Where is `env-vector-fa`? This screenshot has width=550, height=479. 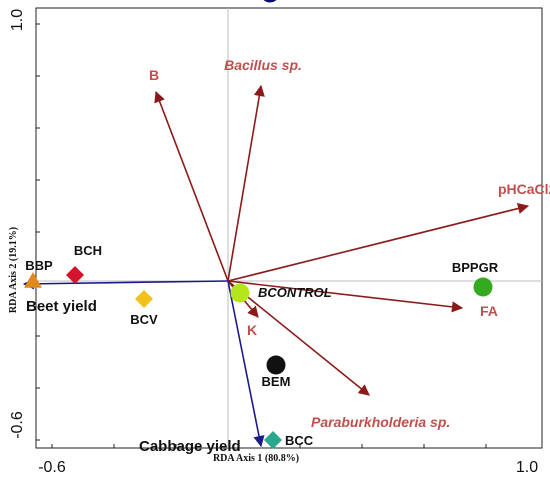
env-vector-fa is located at coordinates (345, 296).